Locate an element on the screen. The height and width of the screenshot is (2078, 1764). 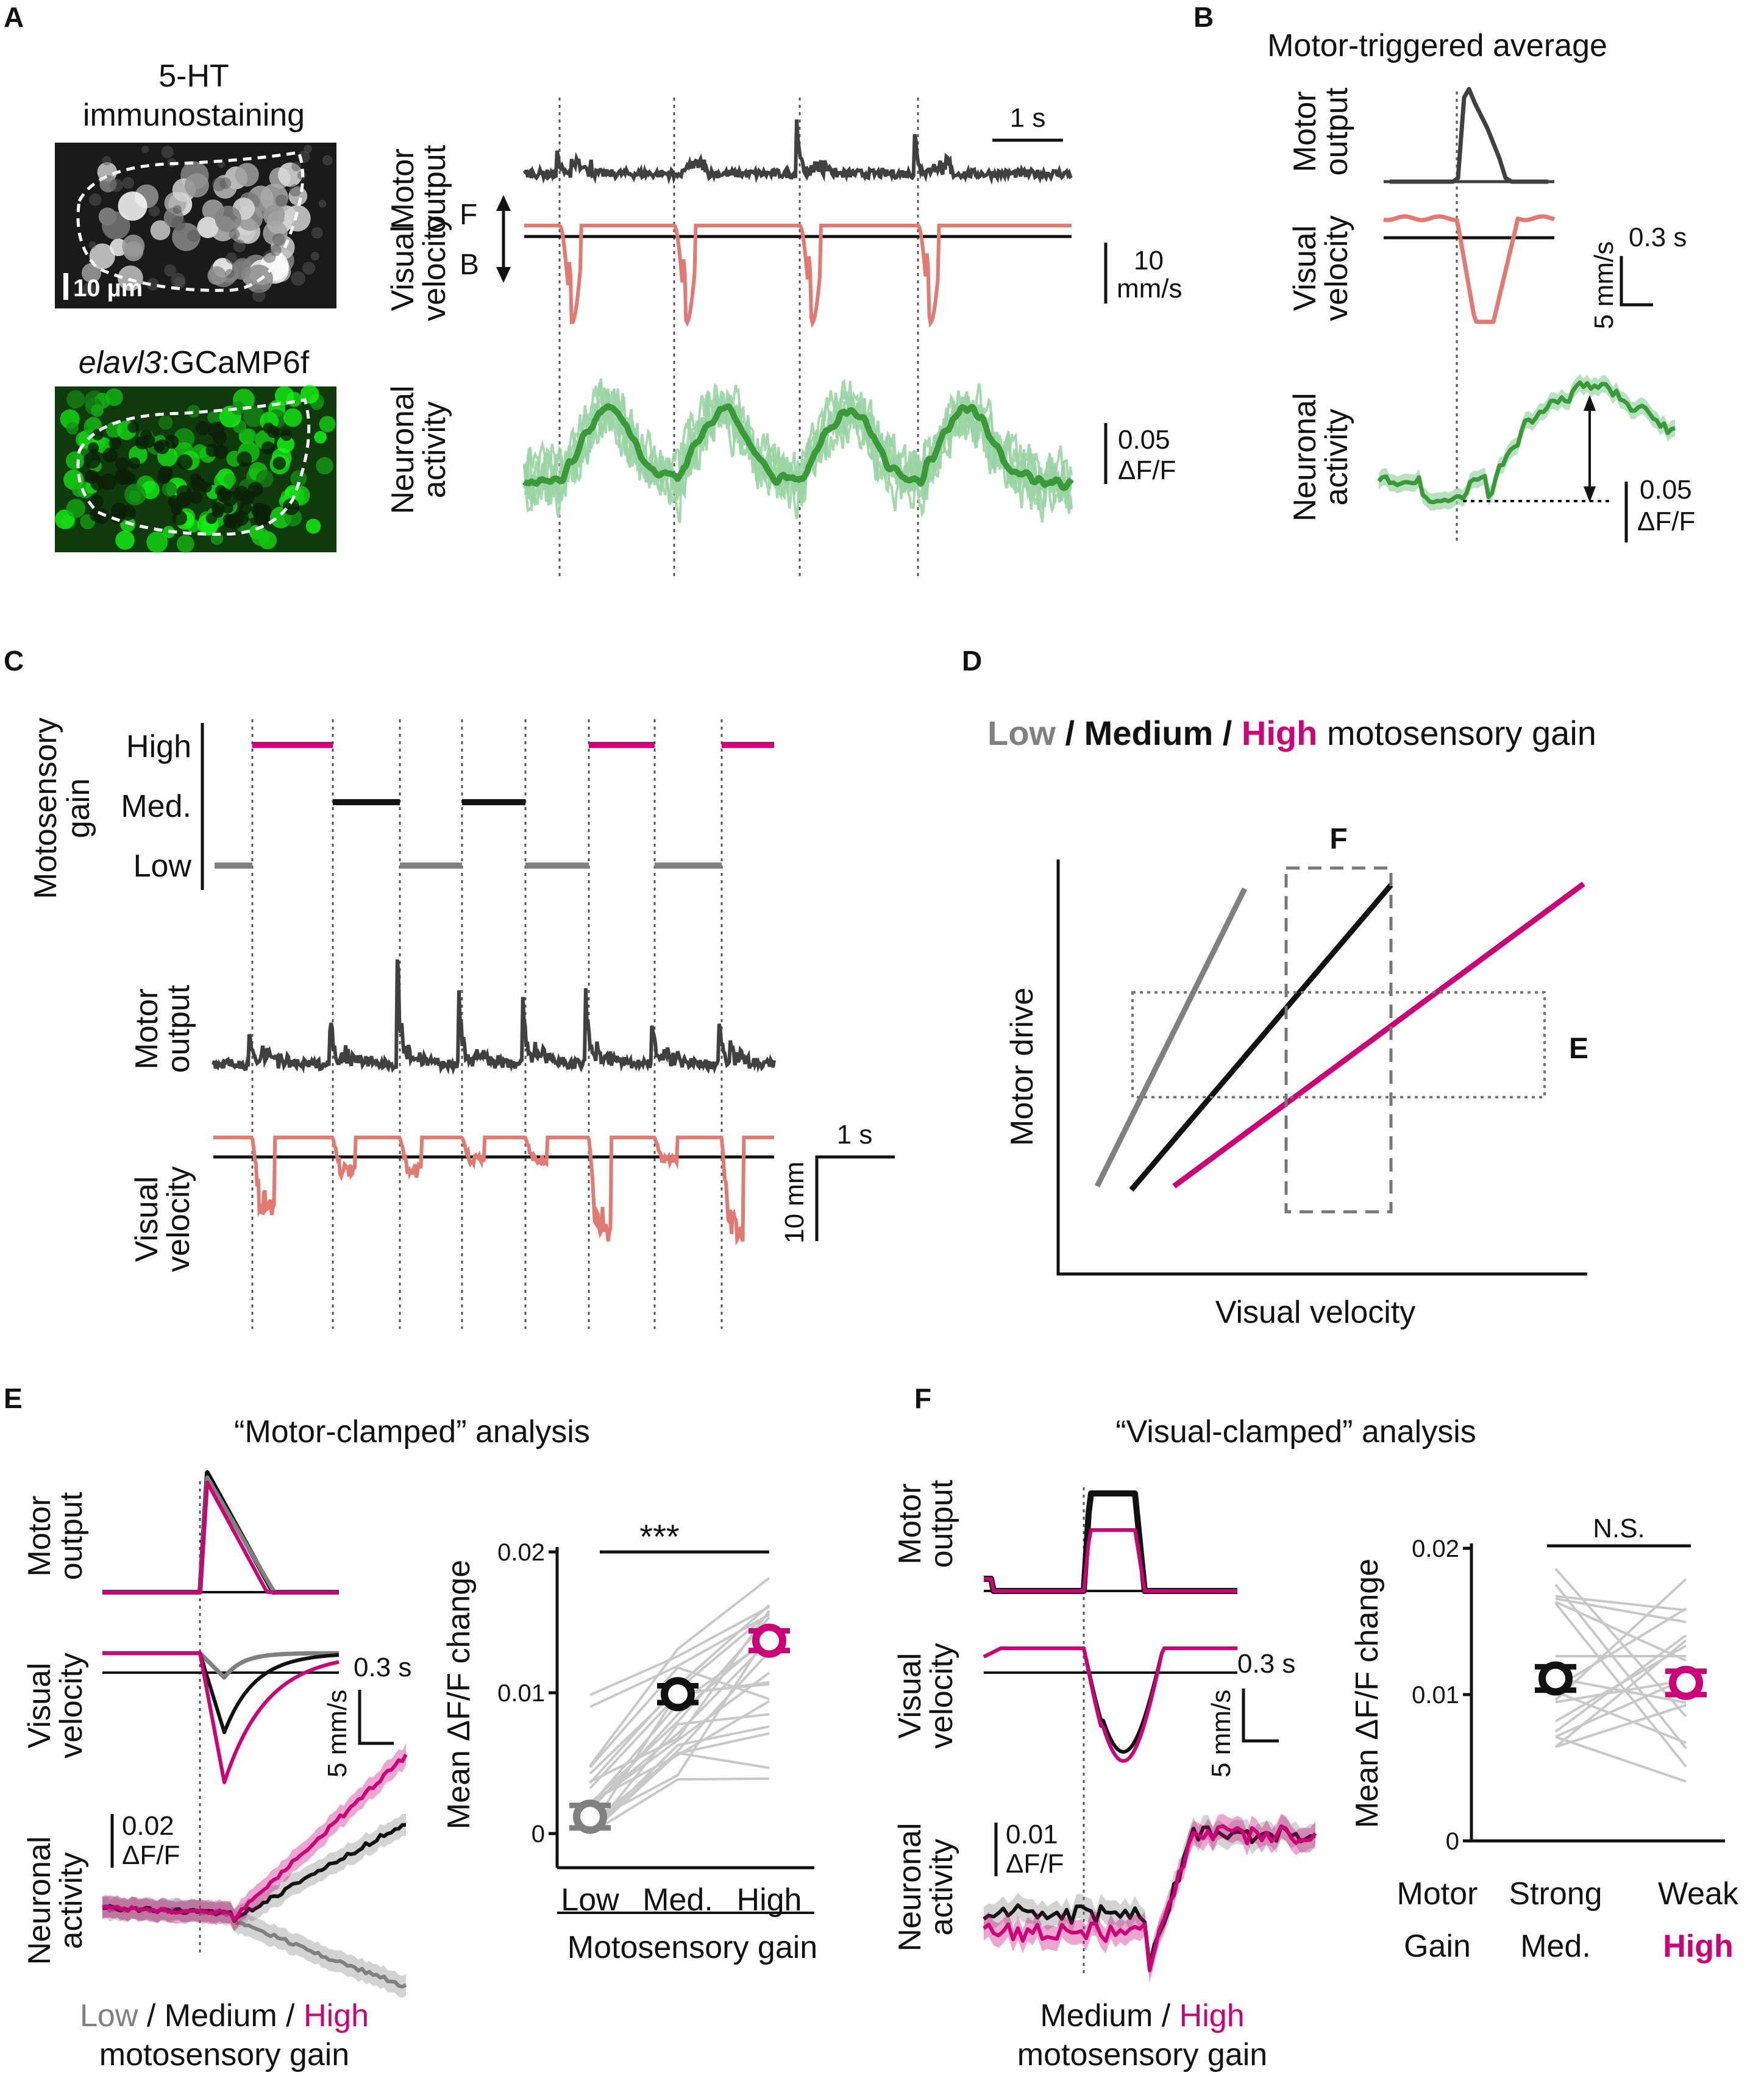
panel-b-title: Motor-triggered average is located at coordinates (1437, 45).